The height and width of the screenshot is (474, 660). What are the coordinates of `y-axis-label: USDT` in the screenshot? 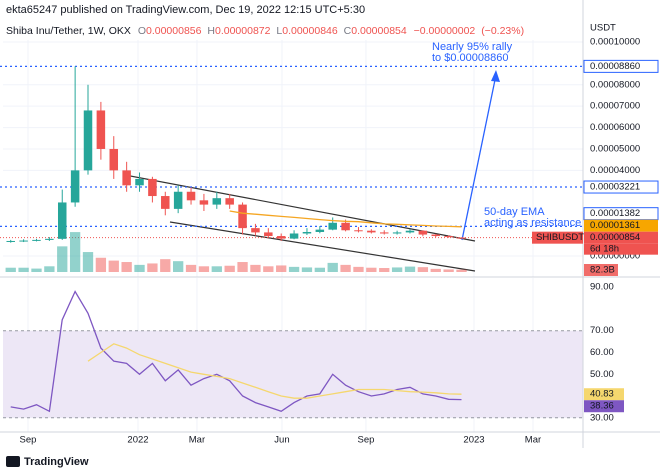 It's located at (603, 28).